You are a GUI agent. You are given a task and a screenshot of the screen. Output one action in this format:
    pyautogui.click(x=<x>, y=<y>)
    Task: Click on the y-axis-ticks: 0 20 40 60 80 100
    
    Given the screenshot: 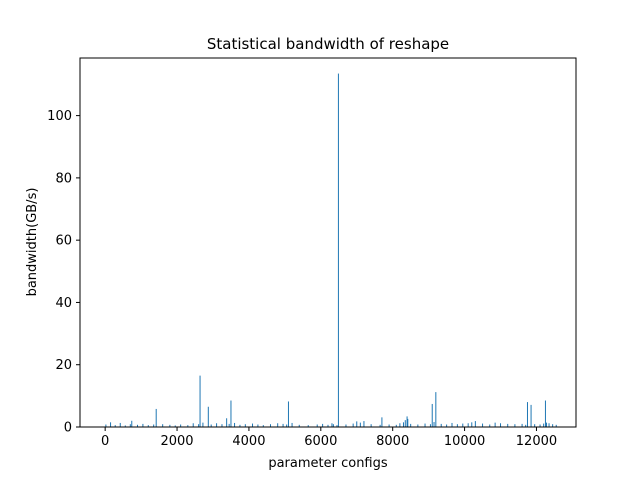 What is the action you would take?
    pyautogui.click(x=63, y=272)
    